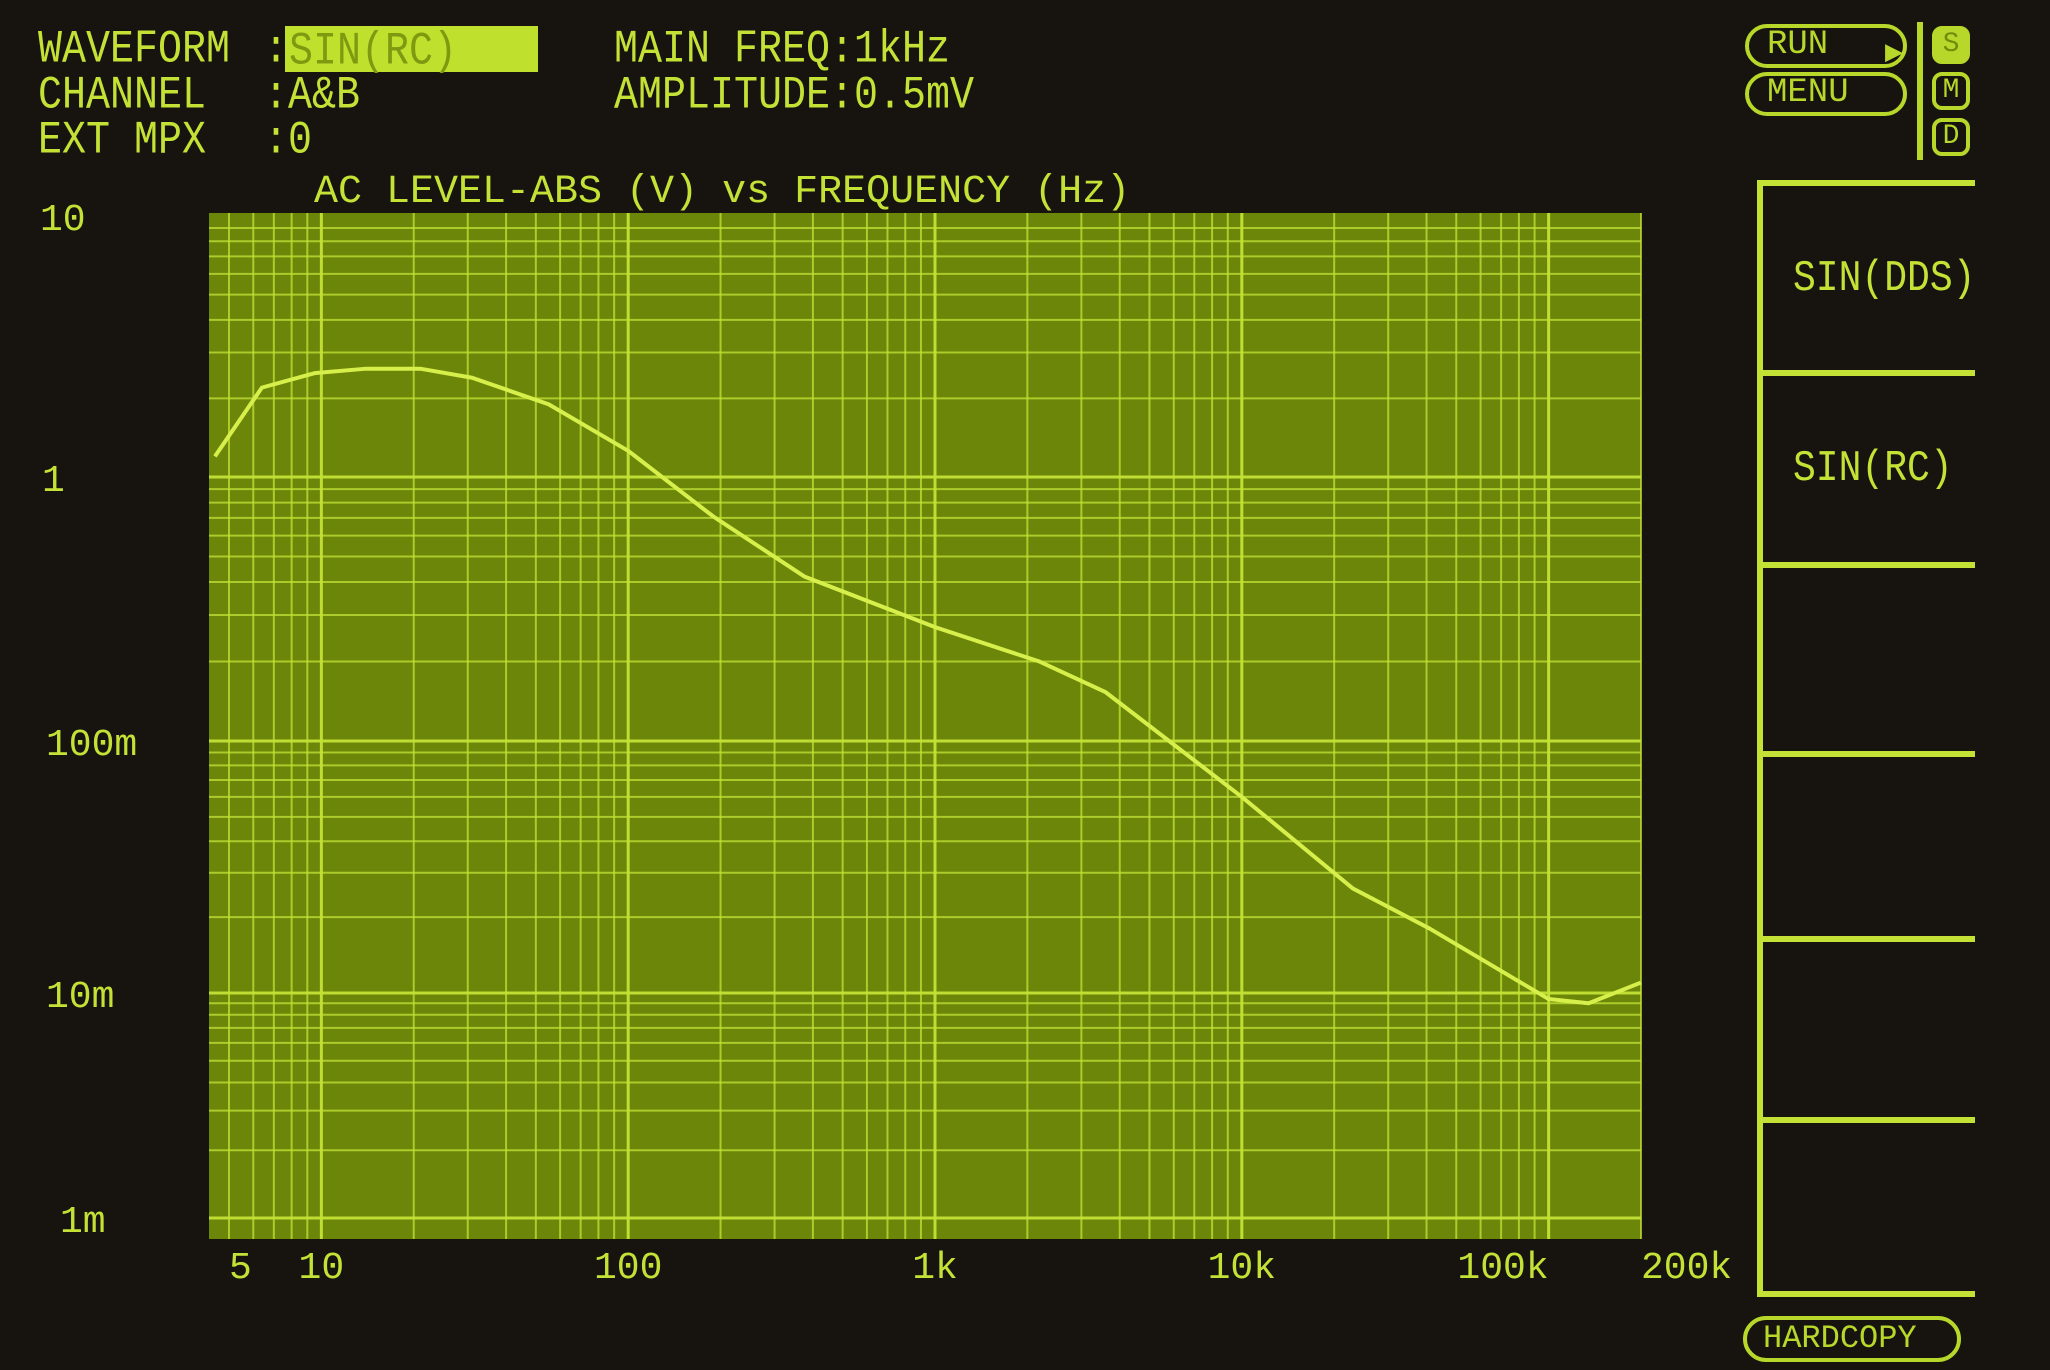  What do you see at coordinates (83, 1222) in the screenshot?
I see `y-tick-label: 1m` at bounding box center [83, 1222].